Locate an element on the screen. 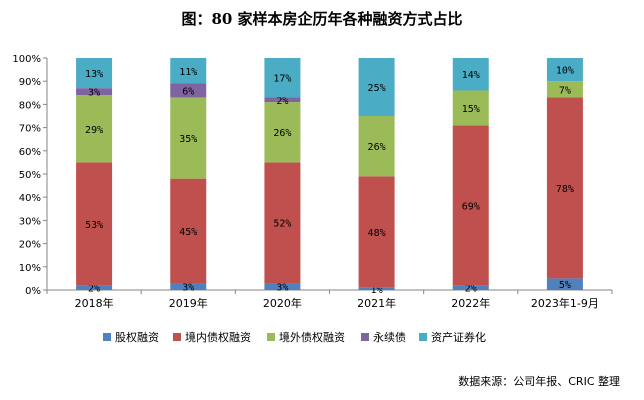 The height and width of the screenshot is (400, 644). data-label: 6% is located at coordinates (188, 91).